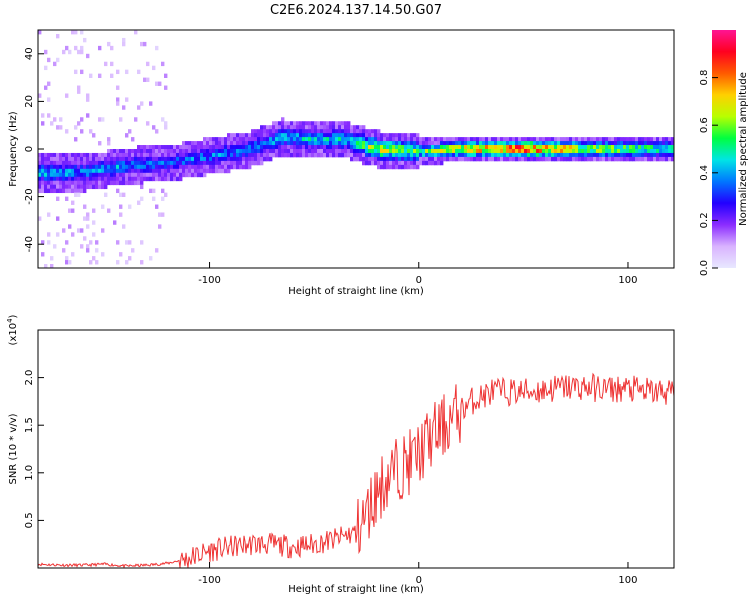 Image resolution: width=750 pixels, height=600 pixels. I want to click on snr-ytick-label: 2.0, so click(29, 378).